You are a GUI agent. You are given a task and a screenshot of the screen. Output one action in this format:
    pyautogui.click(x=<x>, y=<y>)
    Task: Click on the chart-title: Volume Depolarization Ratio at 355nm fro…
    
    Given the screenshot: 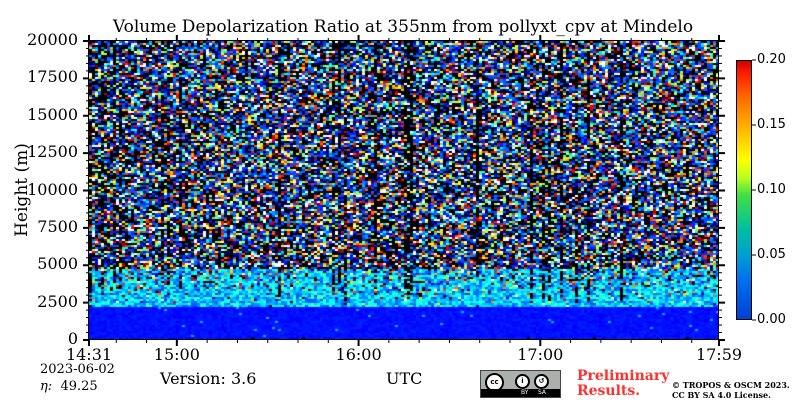 What is the action you would take?
    pyautogui.click(x=403, y=27)
    